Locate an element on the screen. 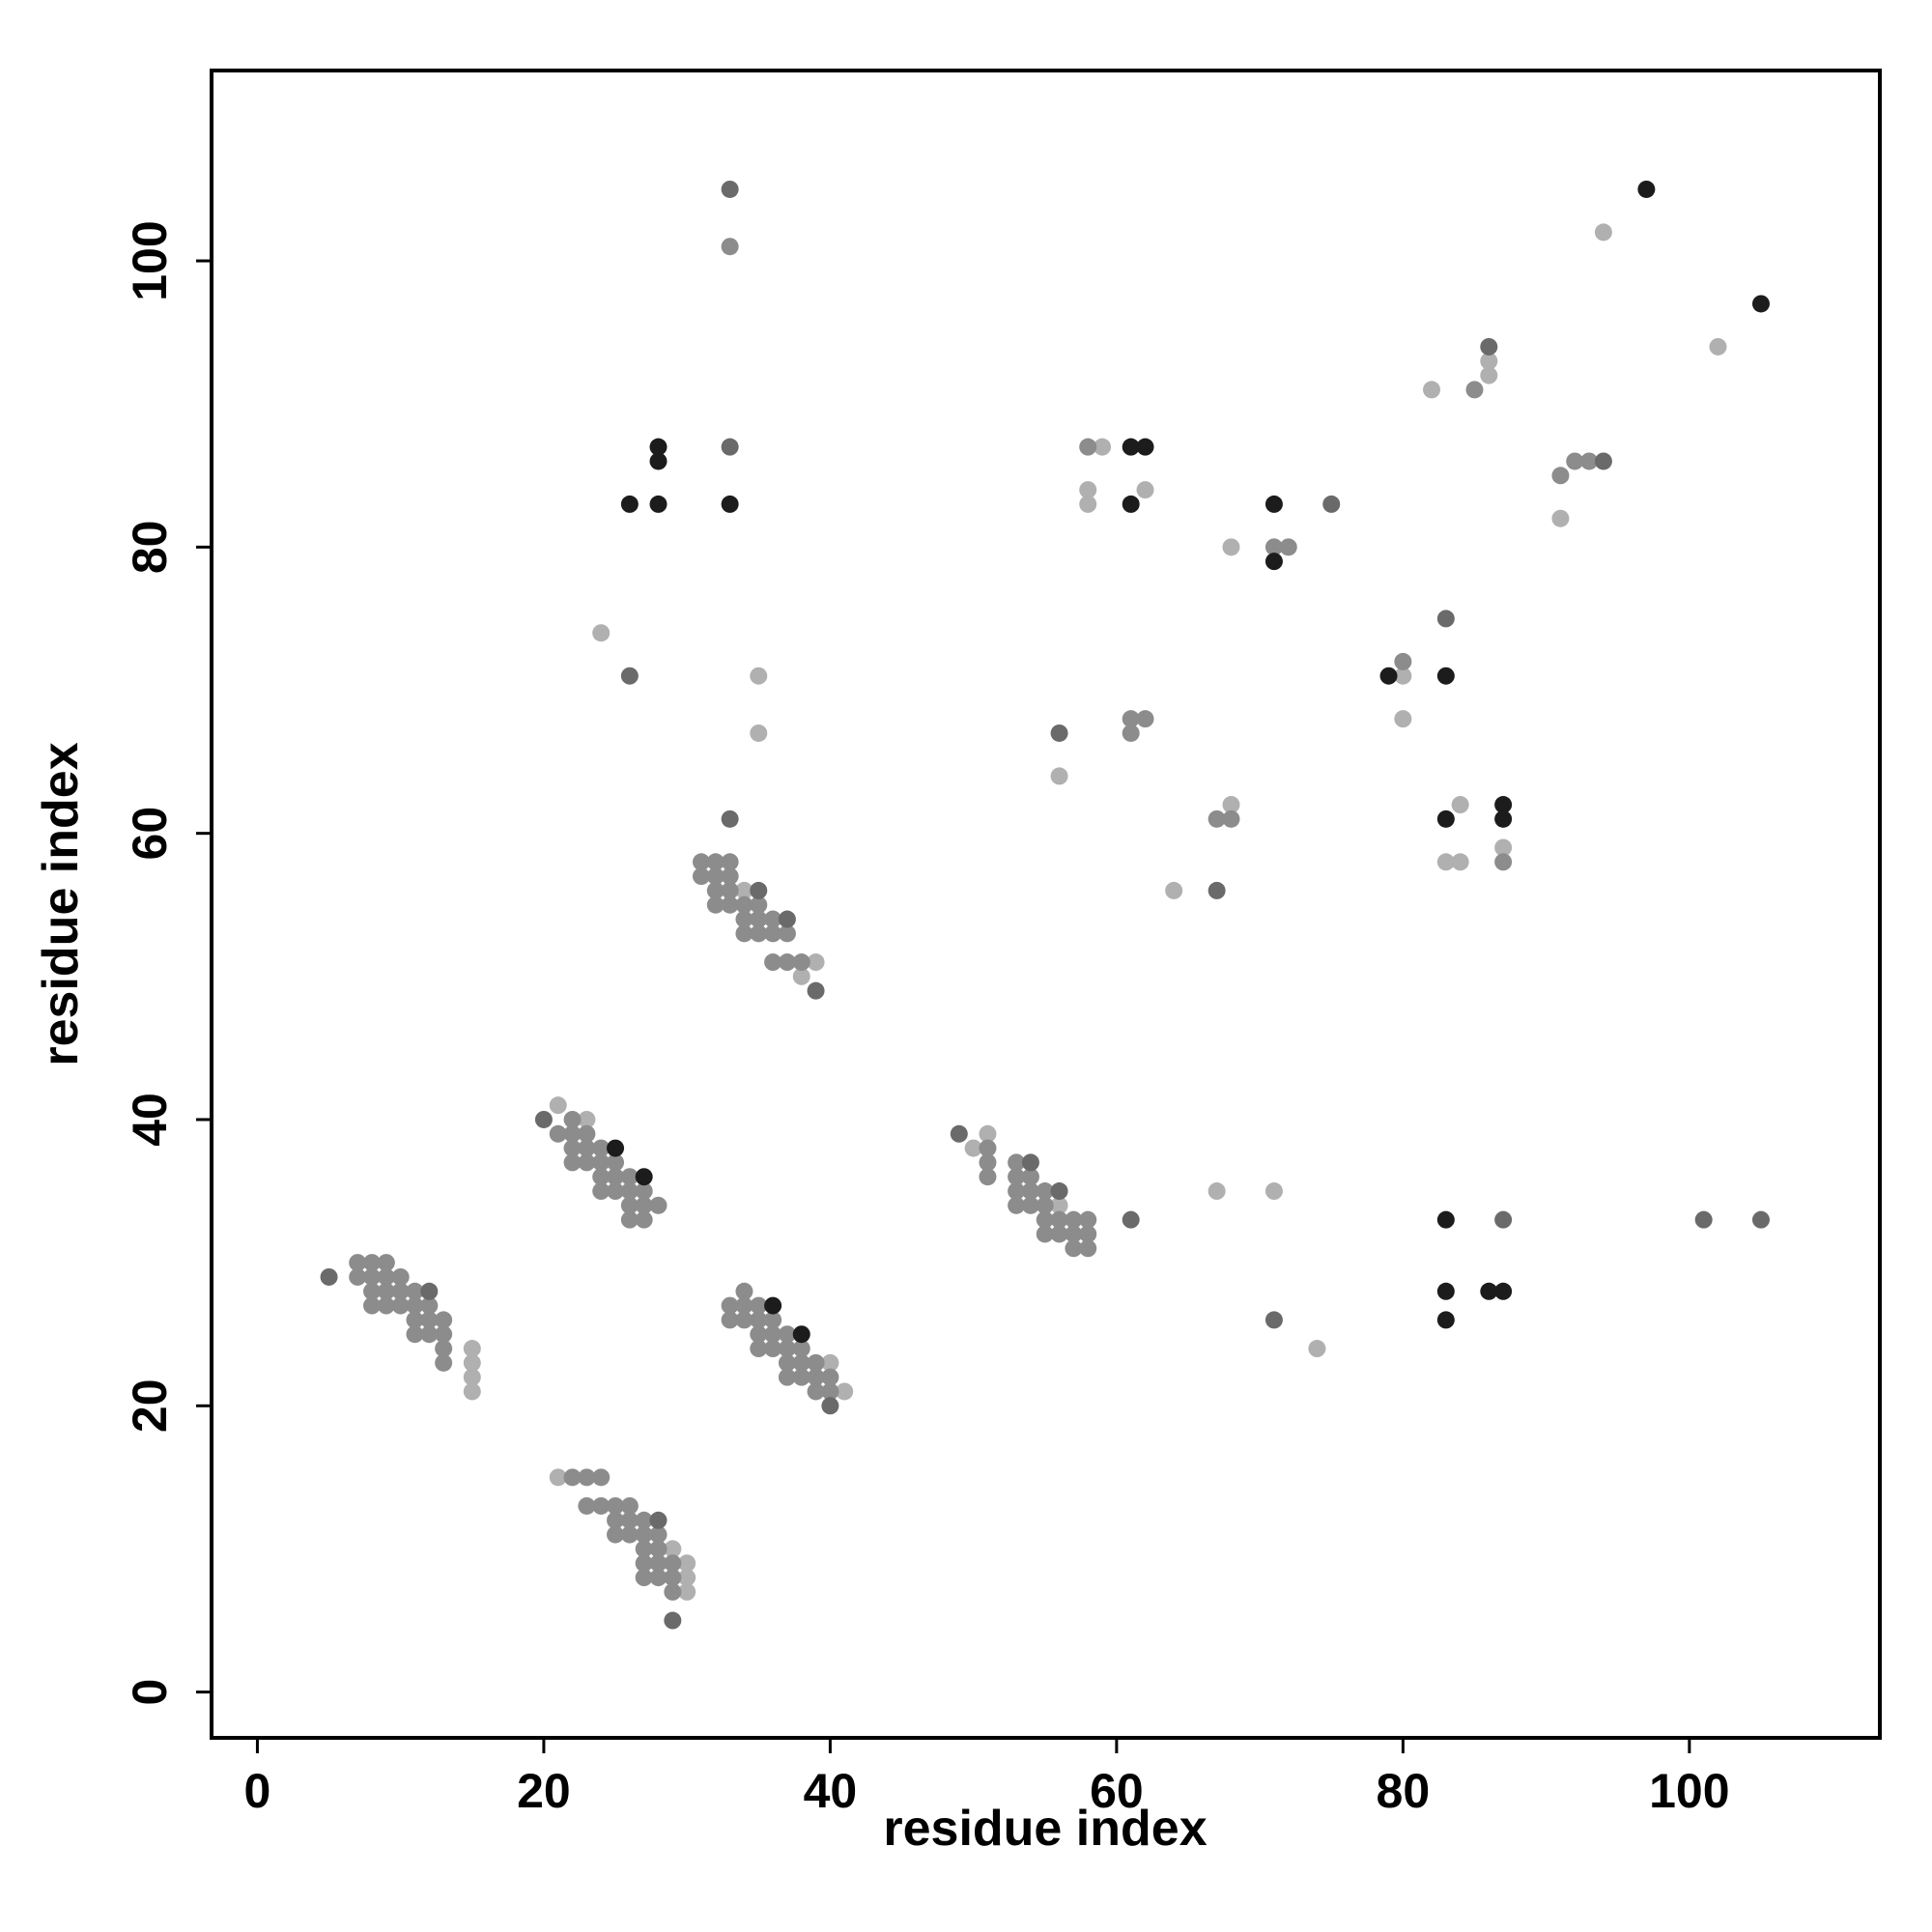 The height and width of the screenshot is (1932, 1932). x-tick-label: 0 is located at coordinates (257, 1791).